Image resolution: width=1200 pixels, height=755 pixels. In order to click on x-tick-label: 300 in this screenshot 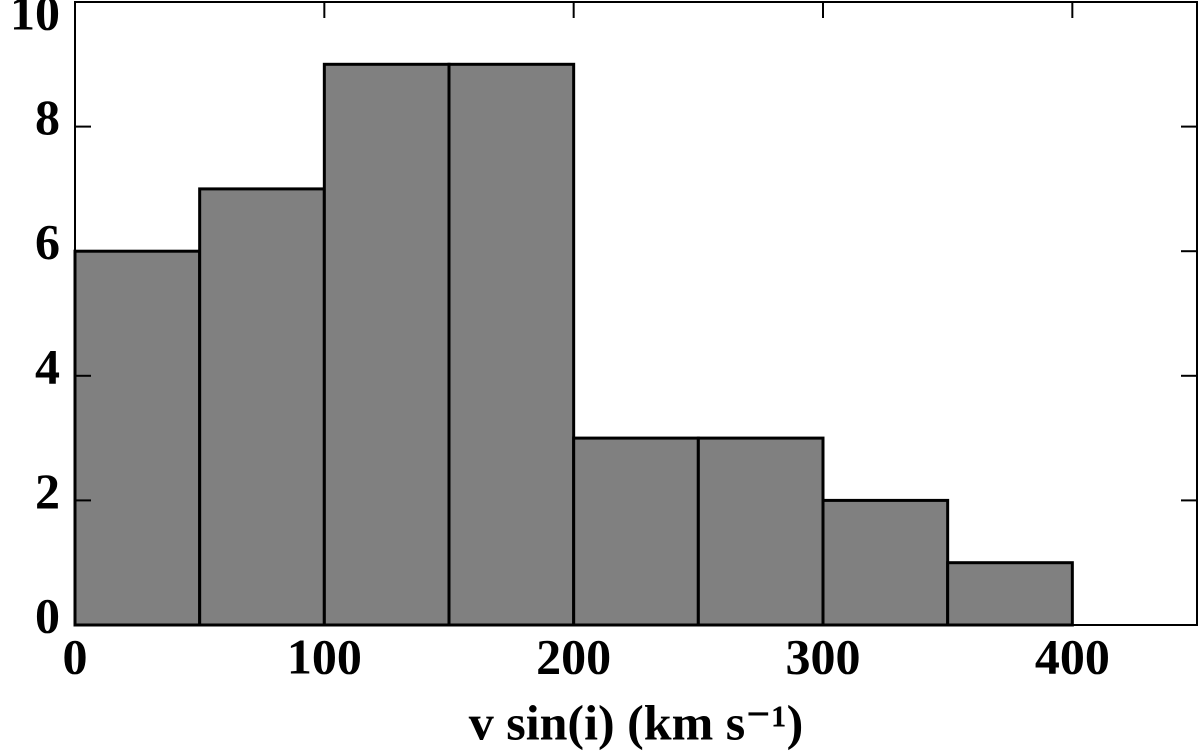, I will do `click(823, 656)`.